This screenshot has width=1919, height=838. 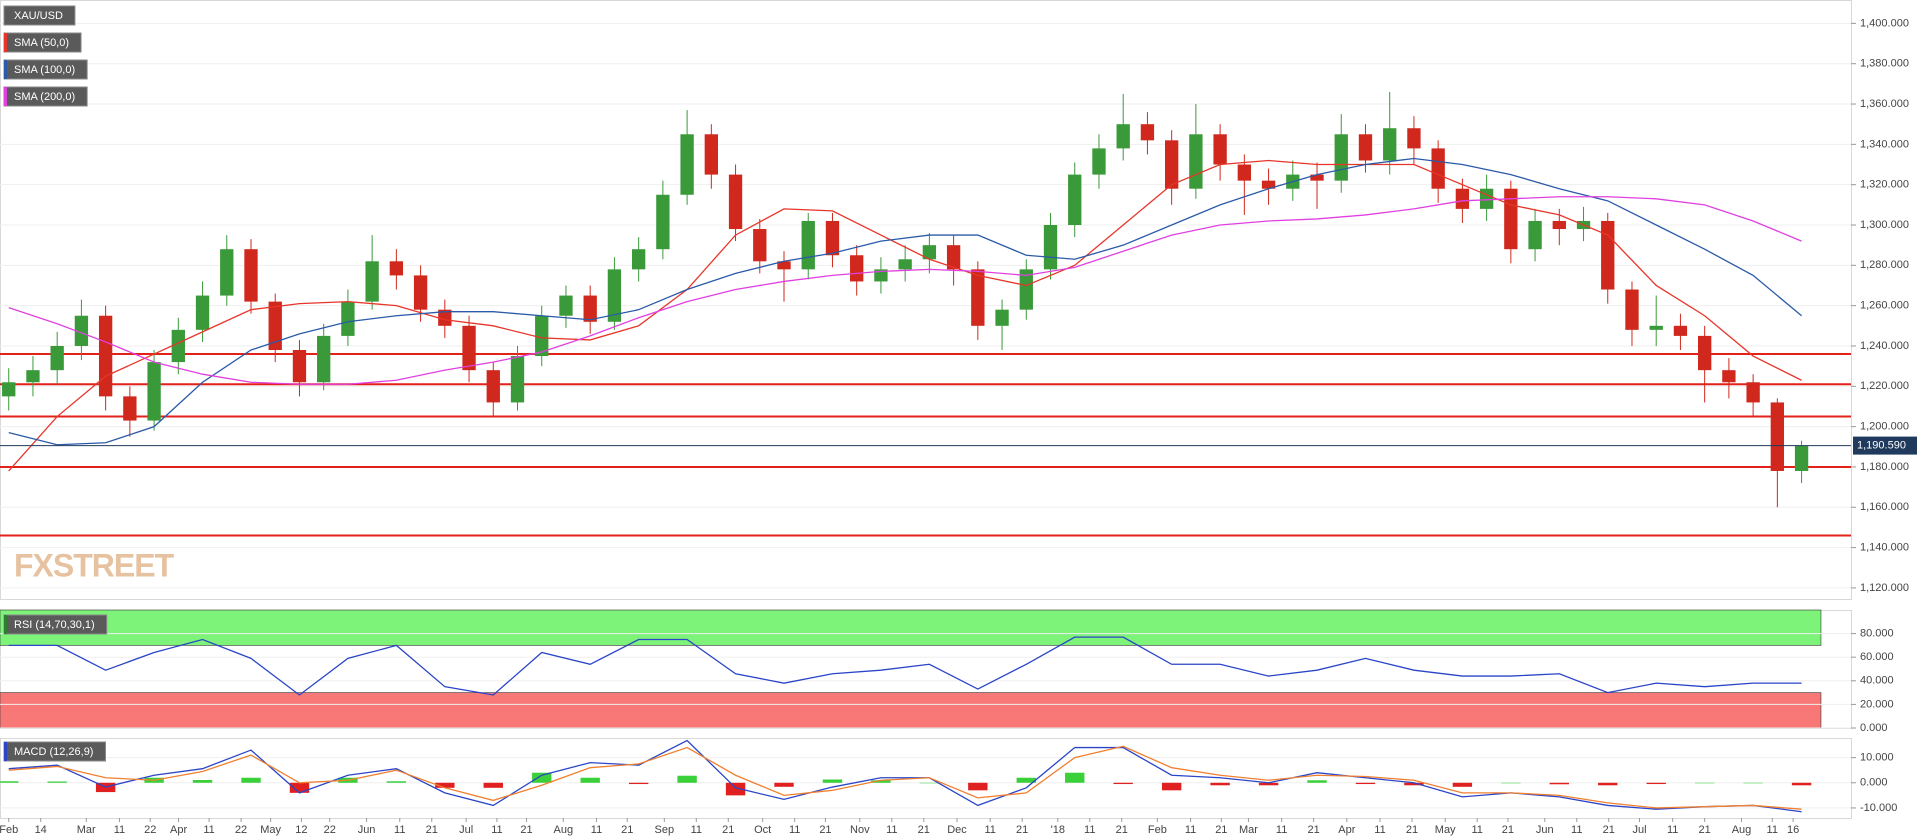 I want to click on x-tick-label: '18, so click(x=1058, y=830).